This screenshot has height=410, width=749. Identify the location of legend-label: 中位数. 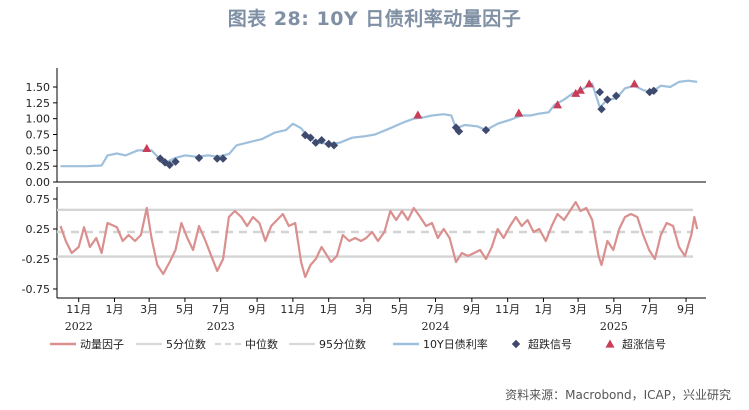
(261, 344).